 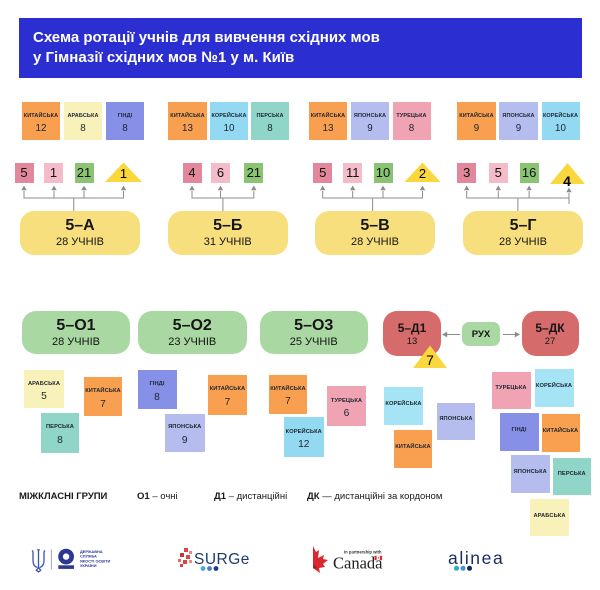 What do you see at coordinates (91, 551) in the screenshot?
I see `svg-text: ДЕРЖАВНА` at bounding box center [91, 551].